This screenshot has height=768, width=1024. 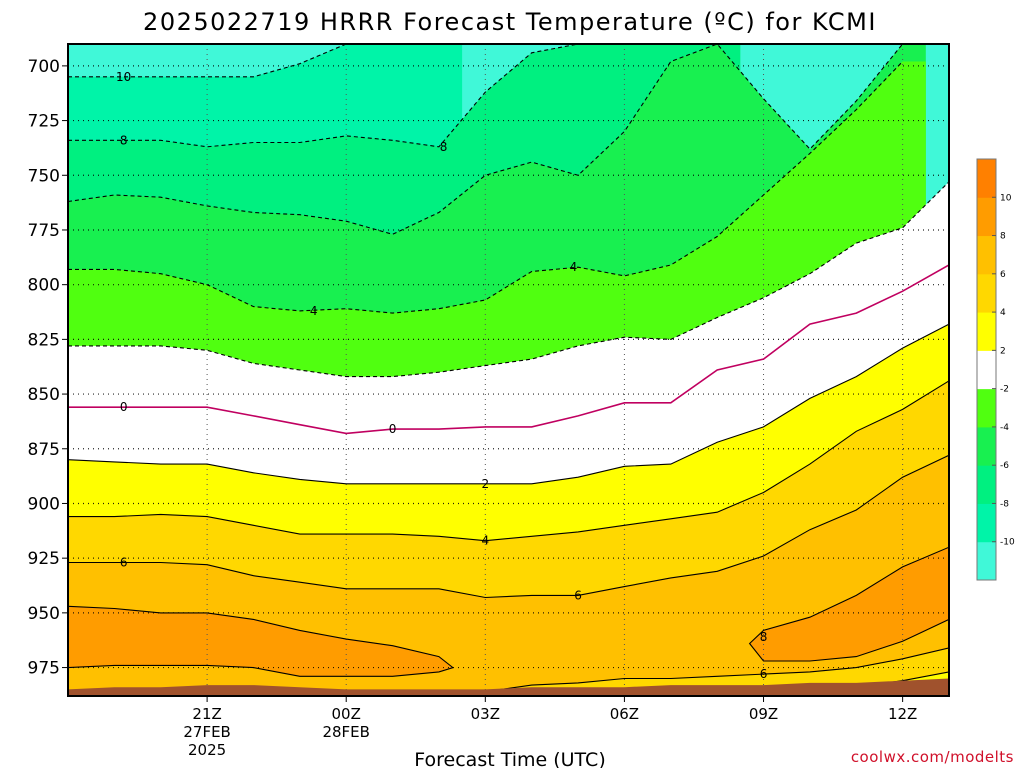 What do you see at coordinates (1003, 313) in the screenshot?
I see `colorbar-label: 4` at bounding box center [1003, 313].